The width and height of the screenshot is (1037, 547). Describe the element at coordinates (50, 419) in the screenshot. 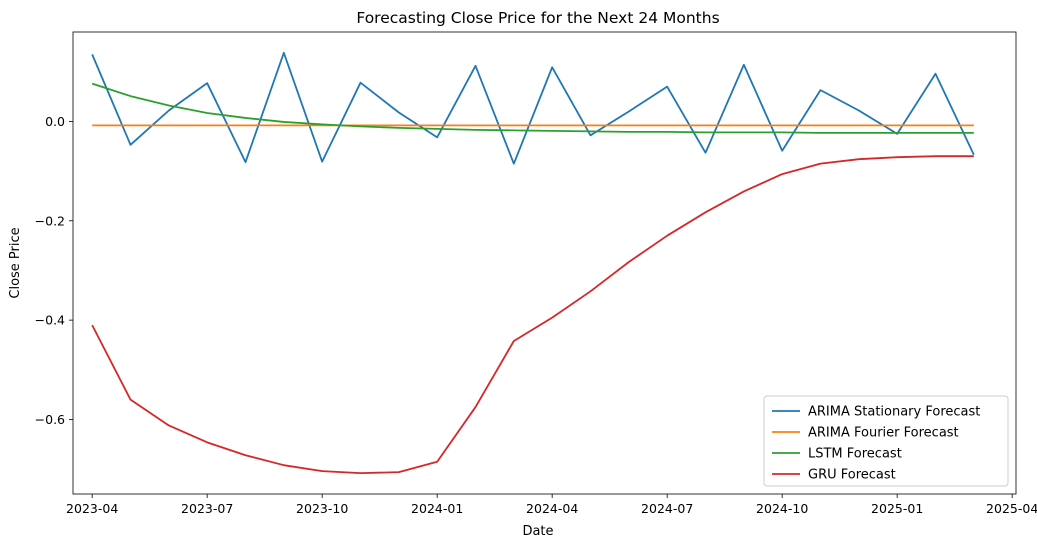

I see `y-tick-label: −0.6` at that location.